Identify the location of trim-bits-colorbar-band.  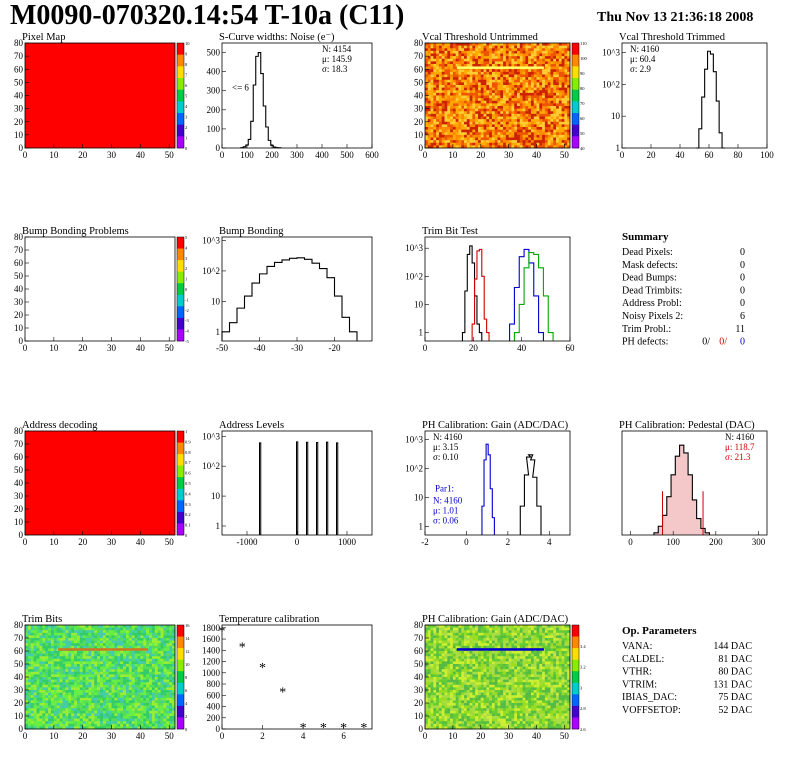
(180, 688).